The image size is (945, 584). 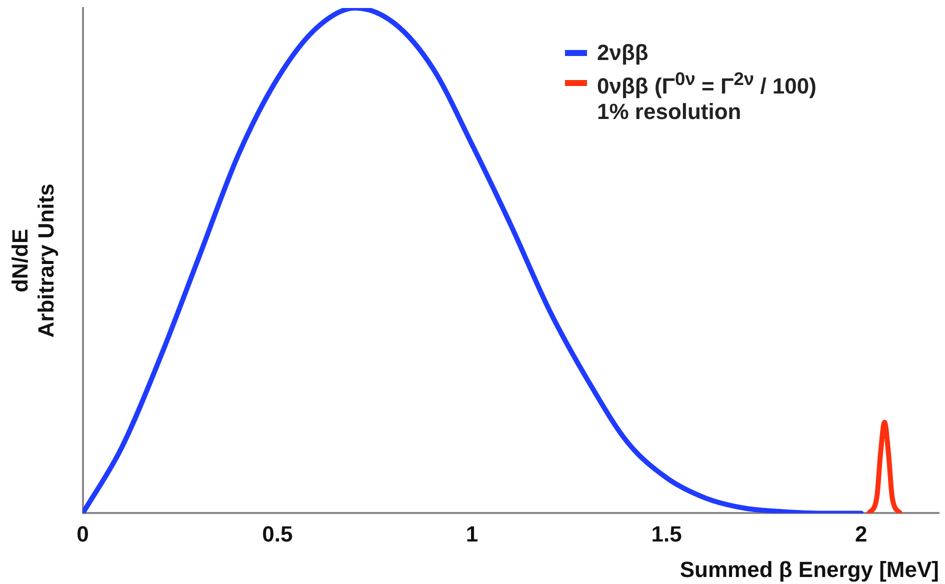 I want to click on x-axis-title: Summed β Energy [MeV], so click(x=809, y=569).